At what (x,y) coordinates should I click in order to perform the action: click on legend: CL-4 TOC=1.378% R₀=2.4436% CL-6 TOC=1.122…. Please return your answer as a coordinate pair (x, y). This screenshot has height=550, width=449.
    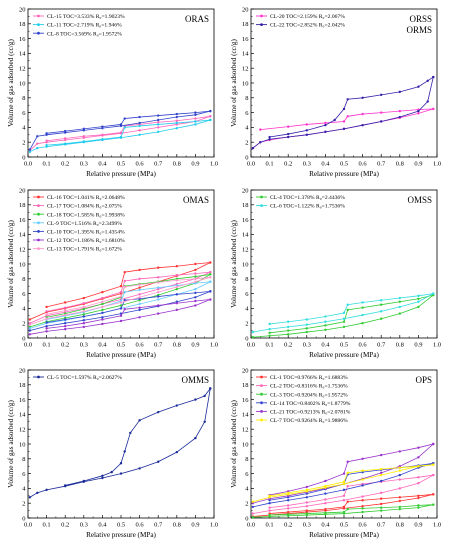
    Looking at the image, I should click on (300, 202).